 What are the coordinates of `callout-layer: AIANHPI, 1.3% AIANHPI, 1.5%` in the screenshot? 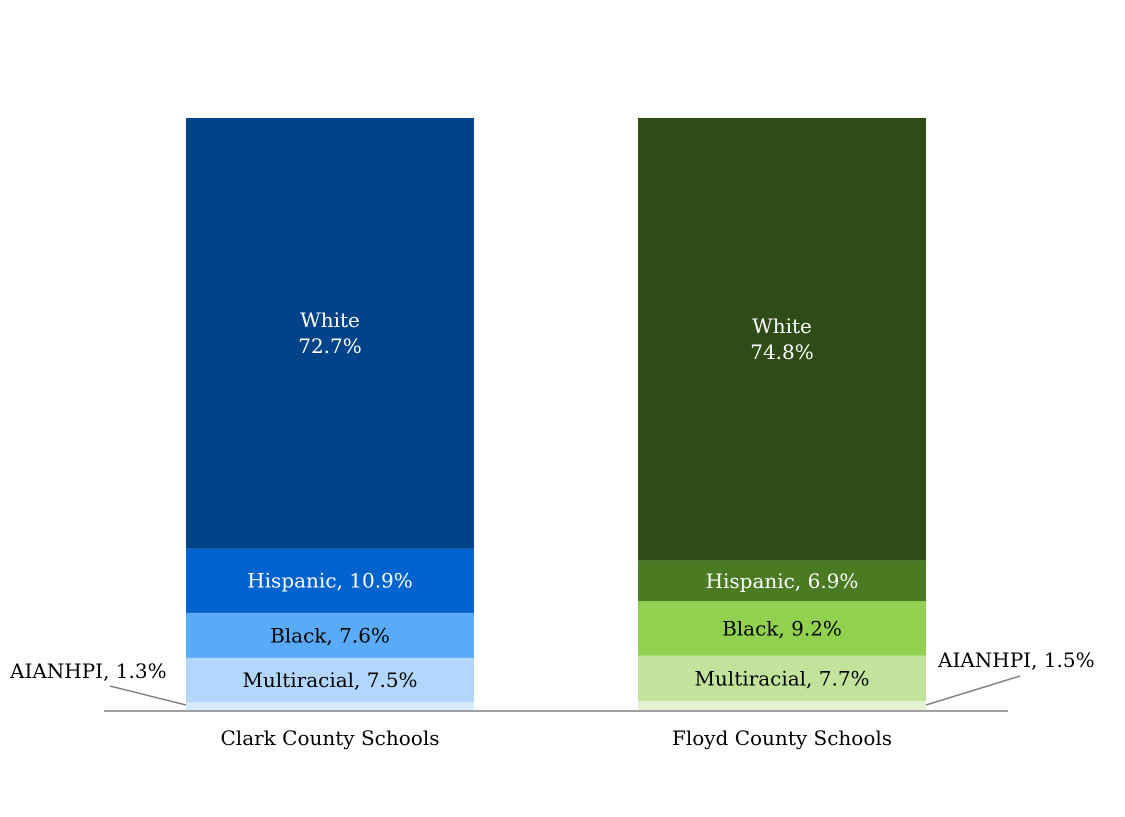 It's located at (552, 677).